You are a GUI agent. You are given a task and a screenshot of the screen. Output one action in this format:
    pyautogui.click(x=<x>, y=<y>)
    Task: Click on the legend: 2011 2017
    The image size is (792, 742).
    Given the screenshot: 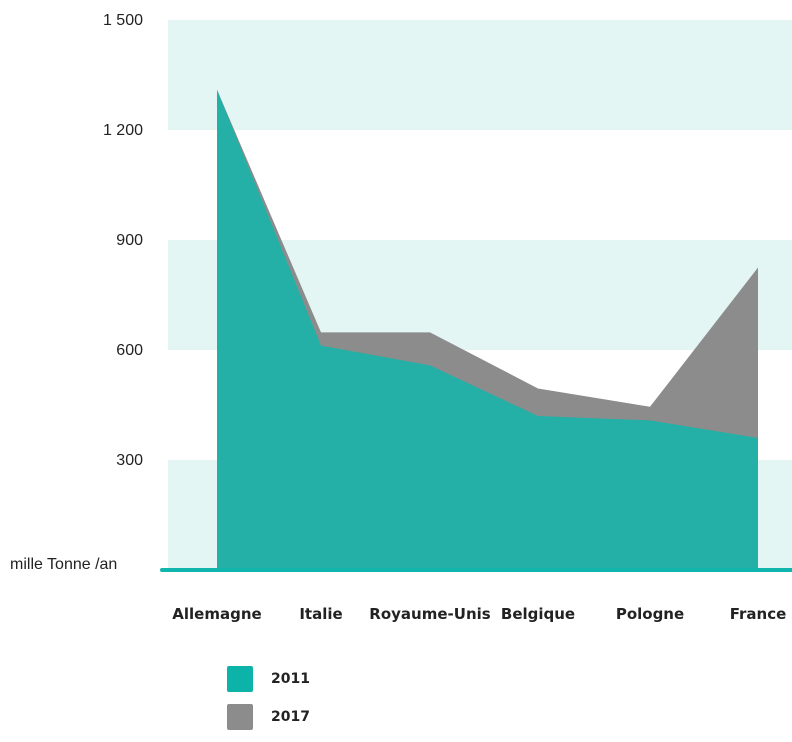 What is the action you would take?
    pyautogui.click(x=268, y=704)
    